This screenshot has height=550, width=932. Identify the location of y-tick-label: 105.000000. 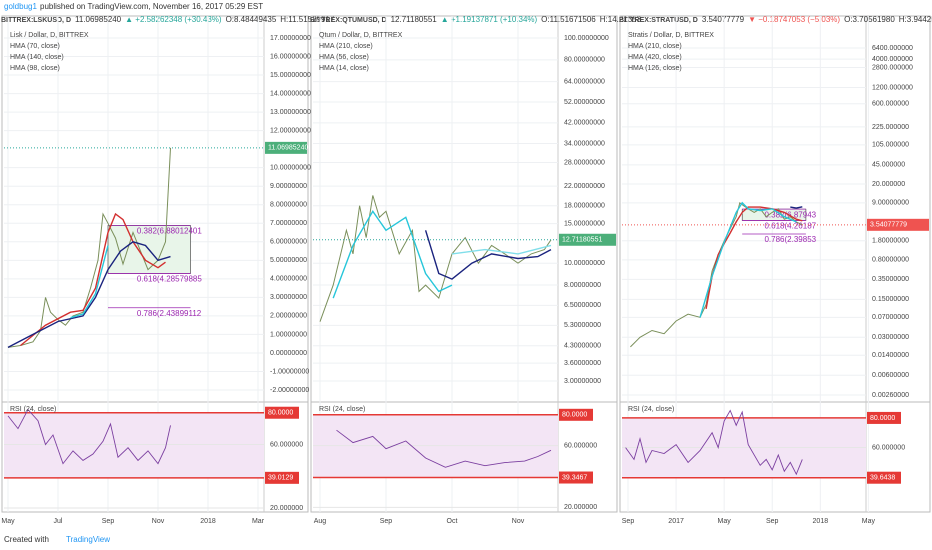
(890, 145).